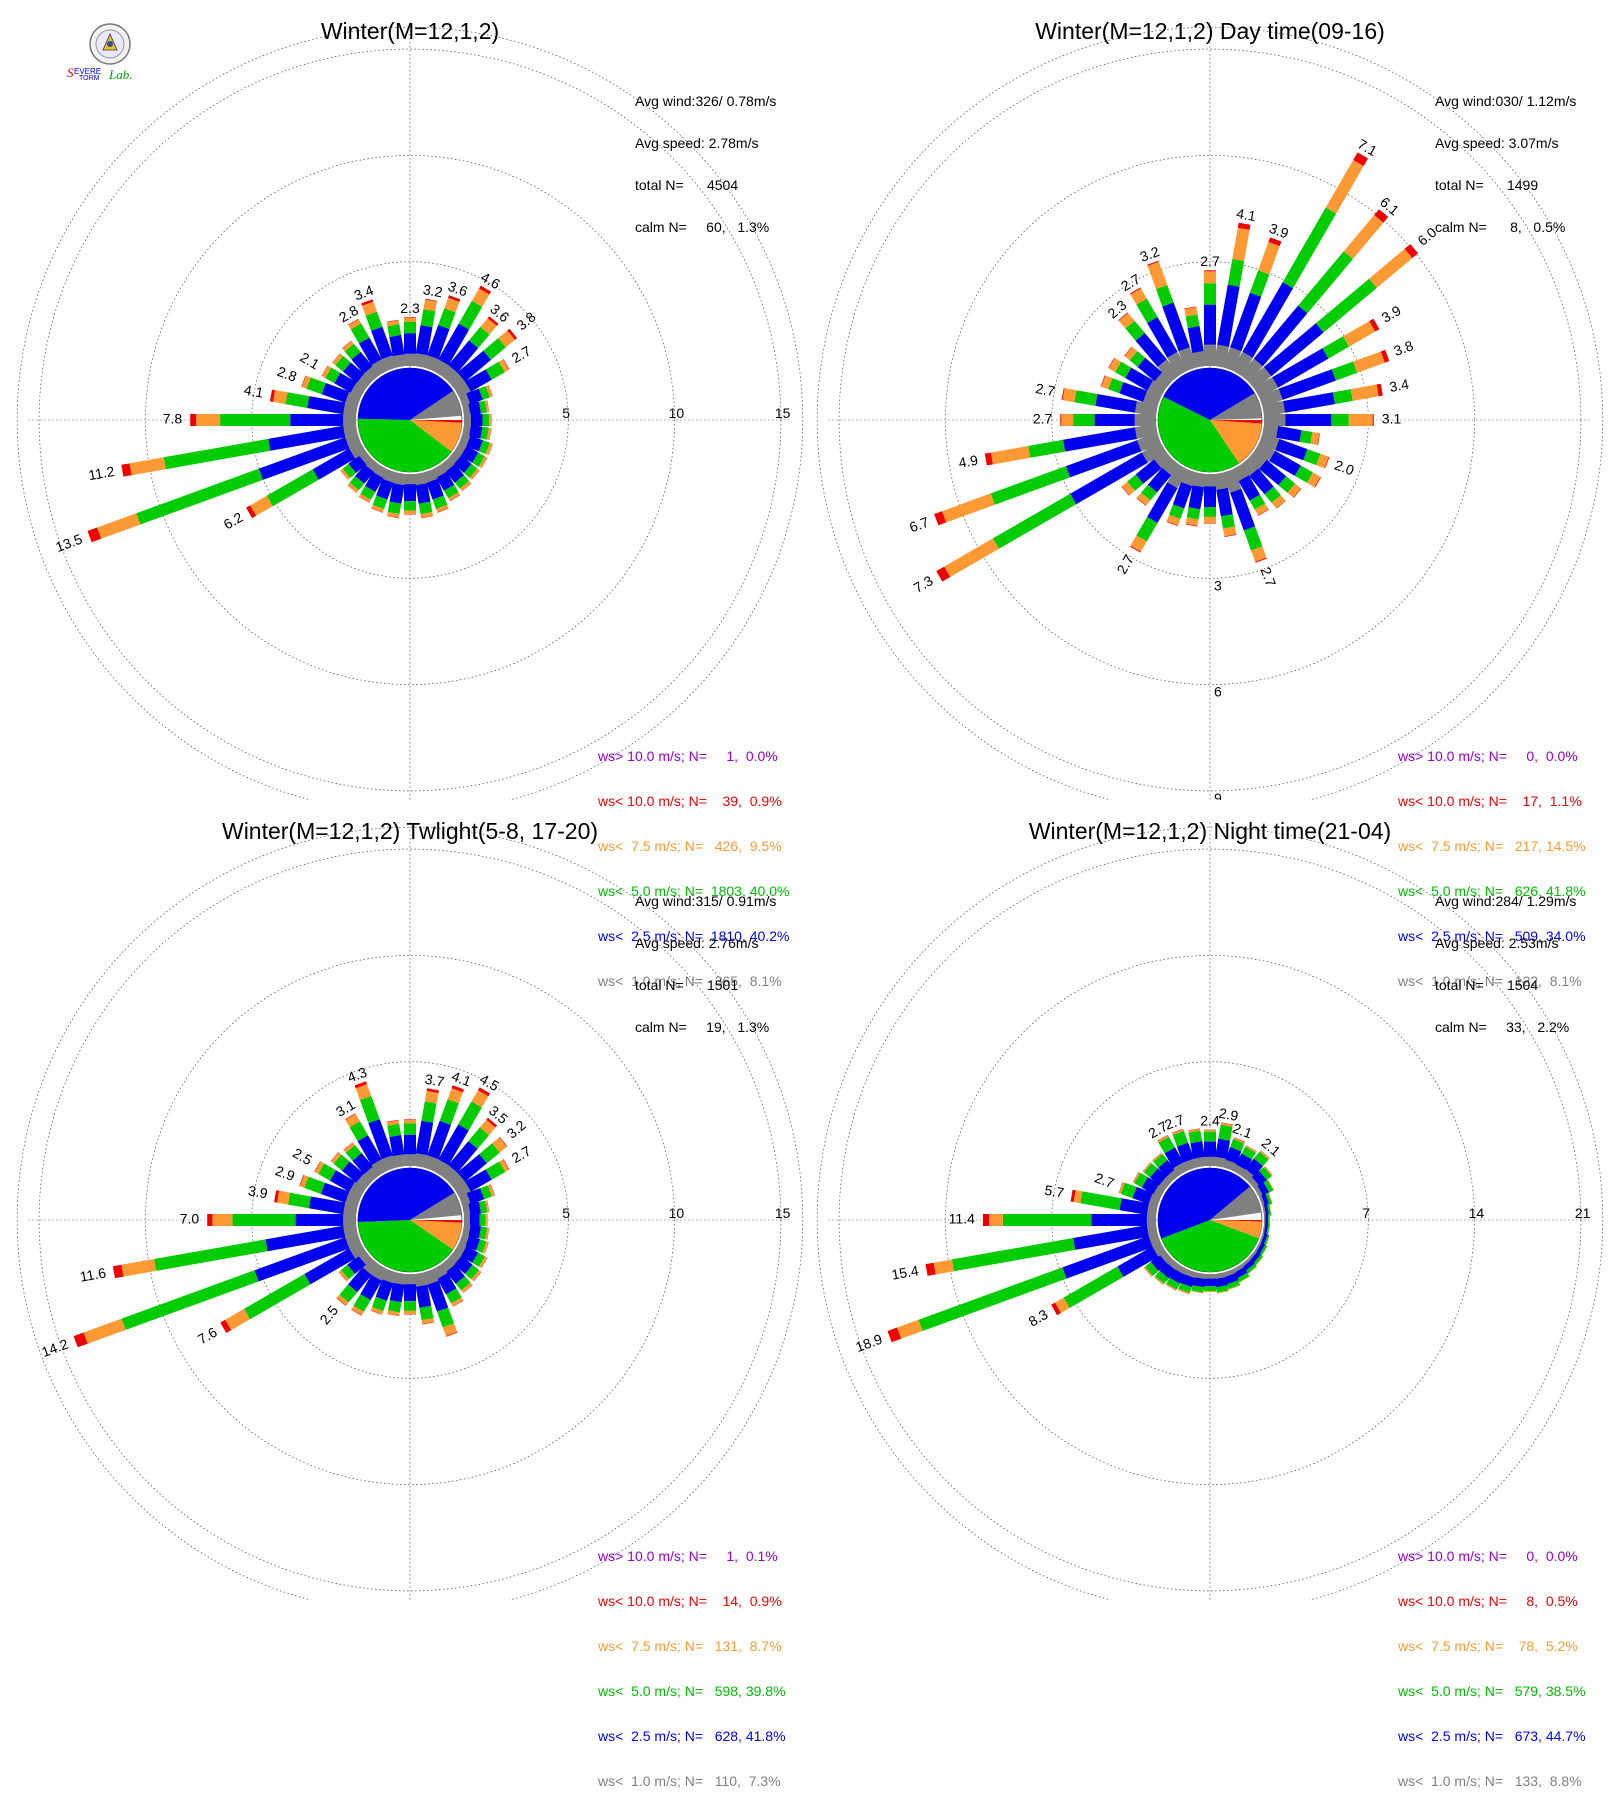 The height and width of the screenshot is (1819, 1620). Describe the element at coordinates (287, 374) in the screenshot. I see `bar-value-label: 2.8` at that location.